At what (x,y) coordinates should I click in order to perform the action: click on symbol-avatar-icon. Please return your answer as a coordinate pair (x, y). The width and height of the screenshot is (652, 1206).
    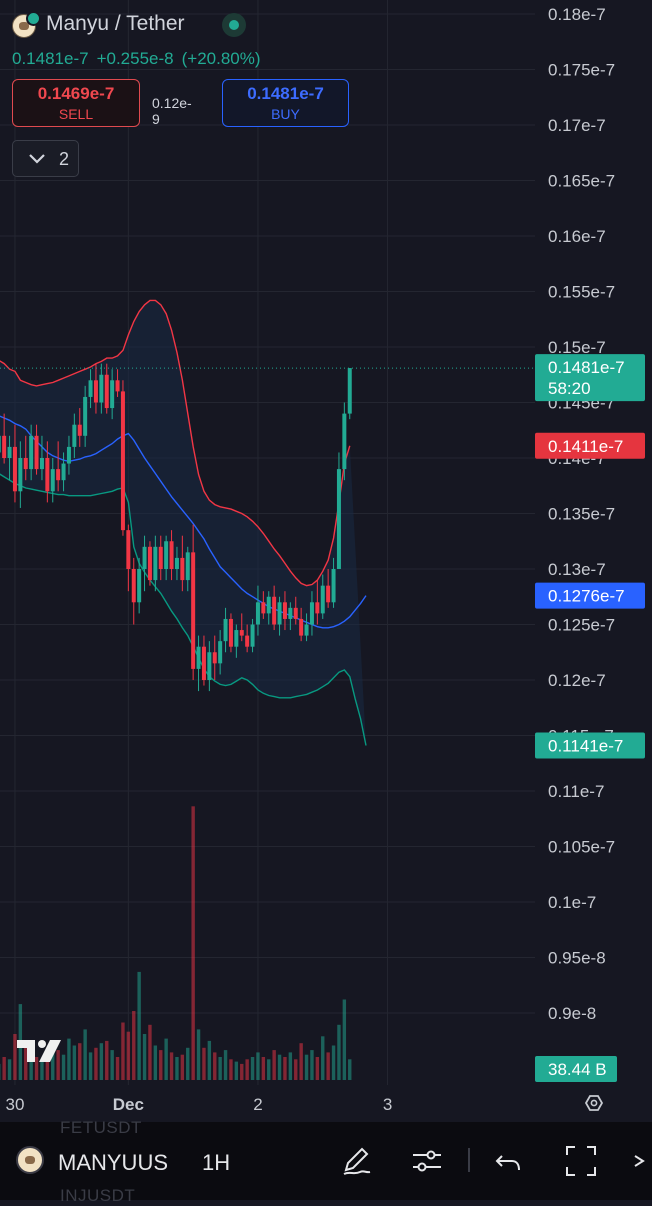
    Looking at the image, I should click on (30, 1160).